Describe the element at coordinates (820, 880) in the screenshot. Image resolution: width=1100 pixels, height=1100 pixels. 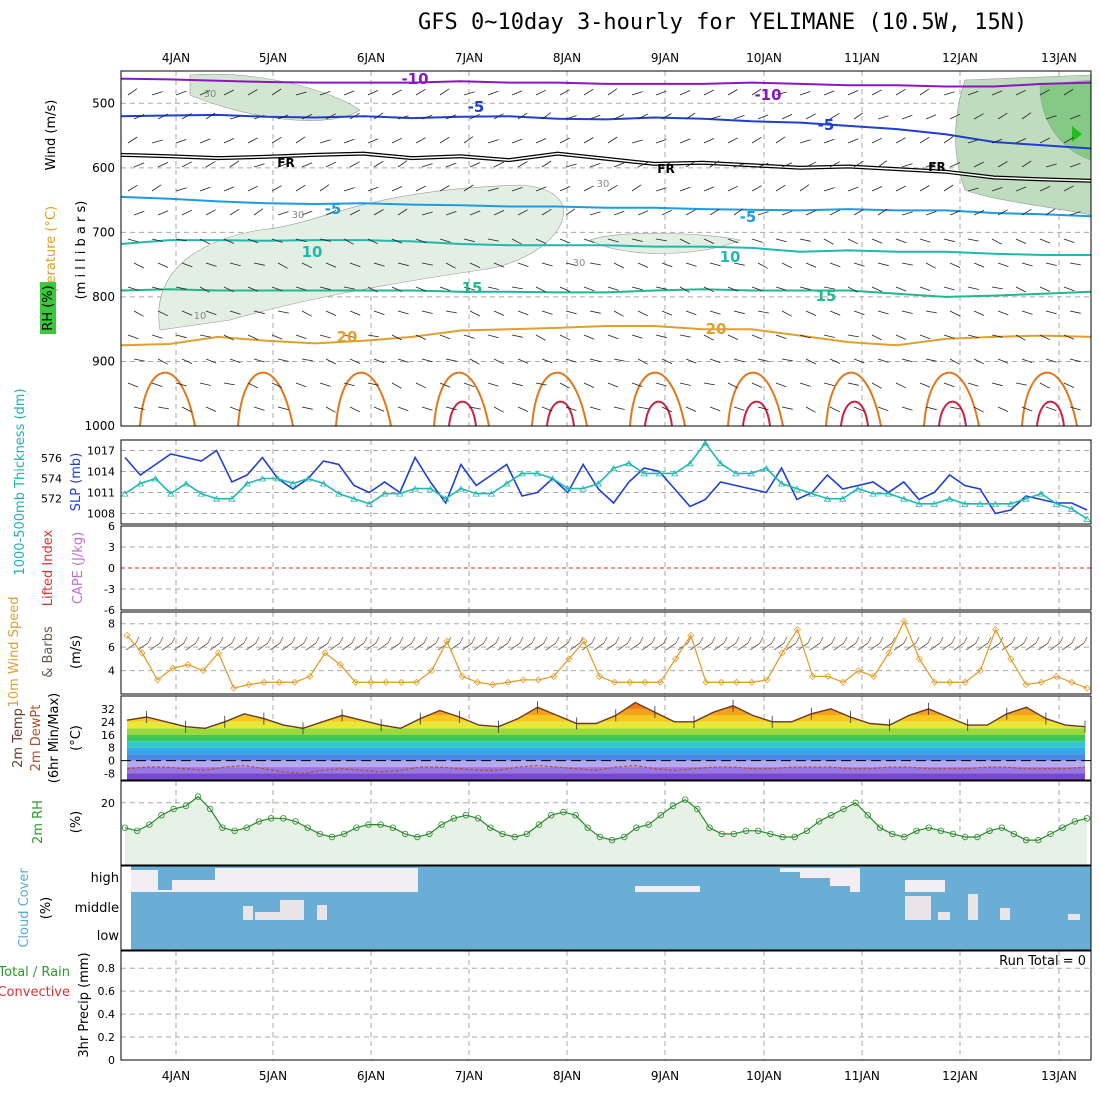
I see `cloud-high-gap` at that location.